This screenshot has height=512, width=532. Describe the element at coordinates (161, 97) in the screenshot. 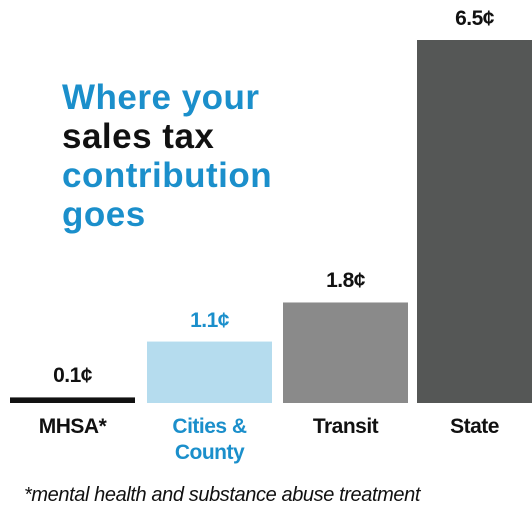

I see `title-line: Where your` at that location.